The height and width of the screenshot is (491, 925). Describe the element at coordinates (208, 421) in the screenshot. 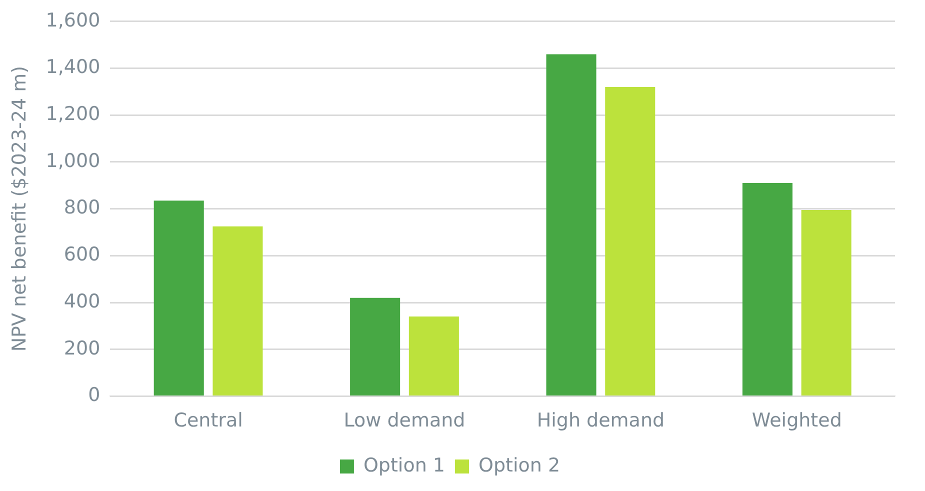

I see `x-tick-label: Central` at that location.